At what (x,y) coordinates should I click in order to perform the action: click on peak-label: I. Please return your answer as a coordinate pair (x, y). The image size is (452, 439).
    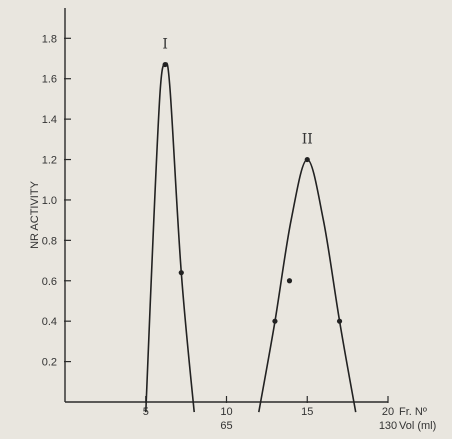
    Looking at the image, I should click on (165, 45).